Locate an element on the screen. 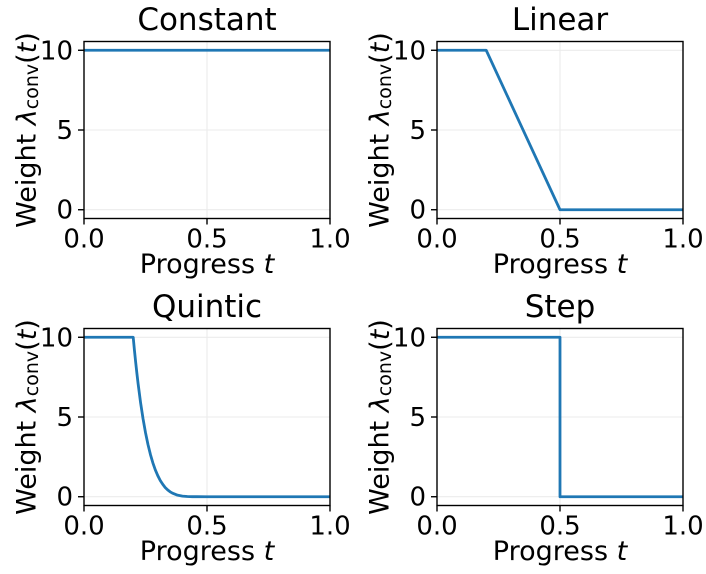 Image resolution: width=706 pixels, height=574 pixels. series-line-quintic is located at coordinates (207, 417).